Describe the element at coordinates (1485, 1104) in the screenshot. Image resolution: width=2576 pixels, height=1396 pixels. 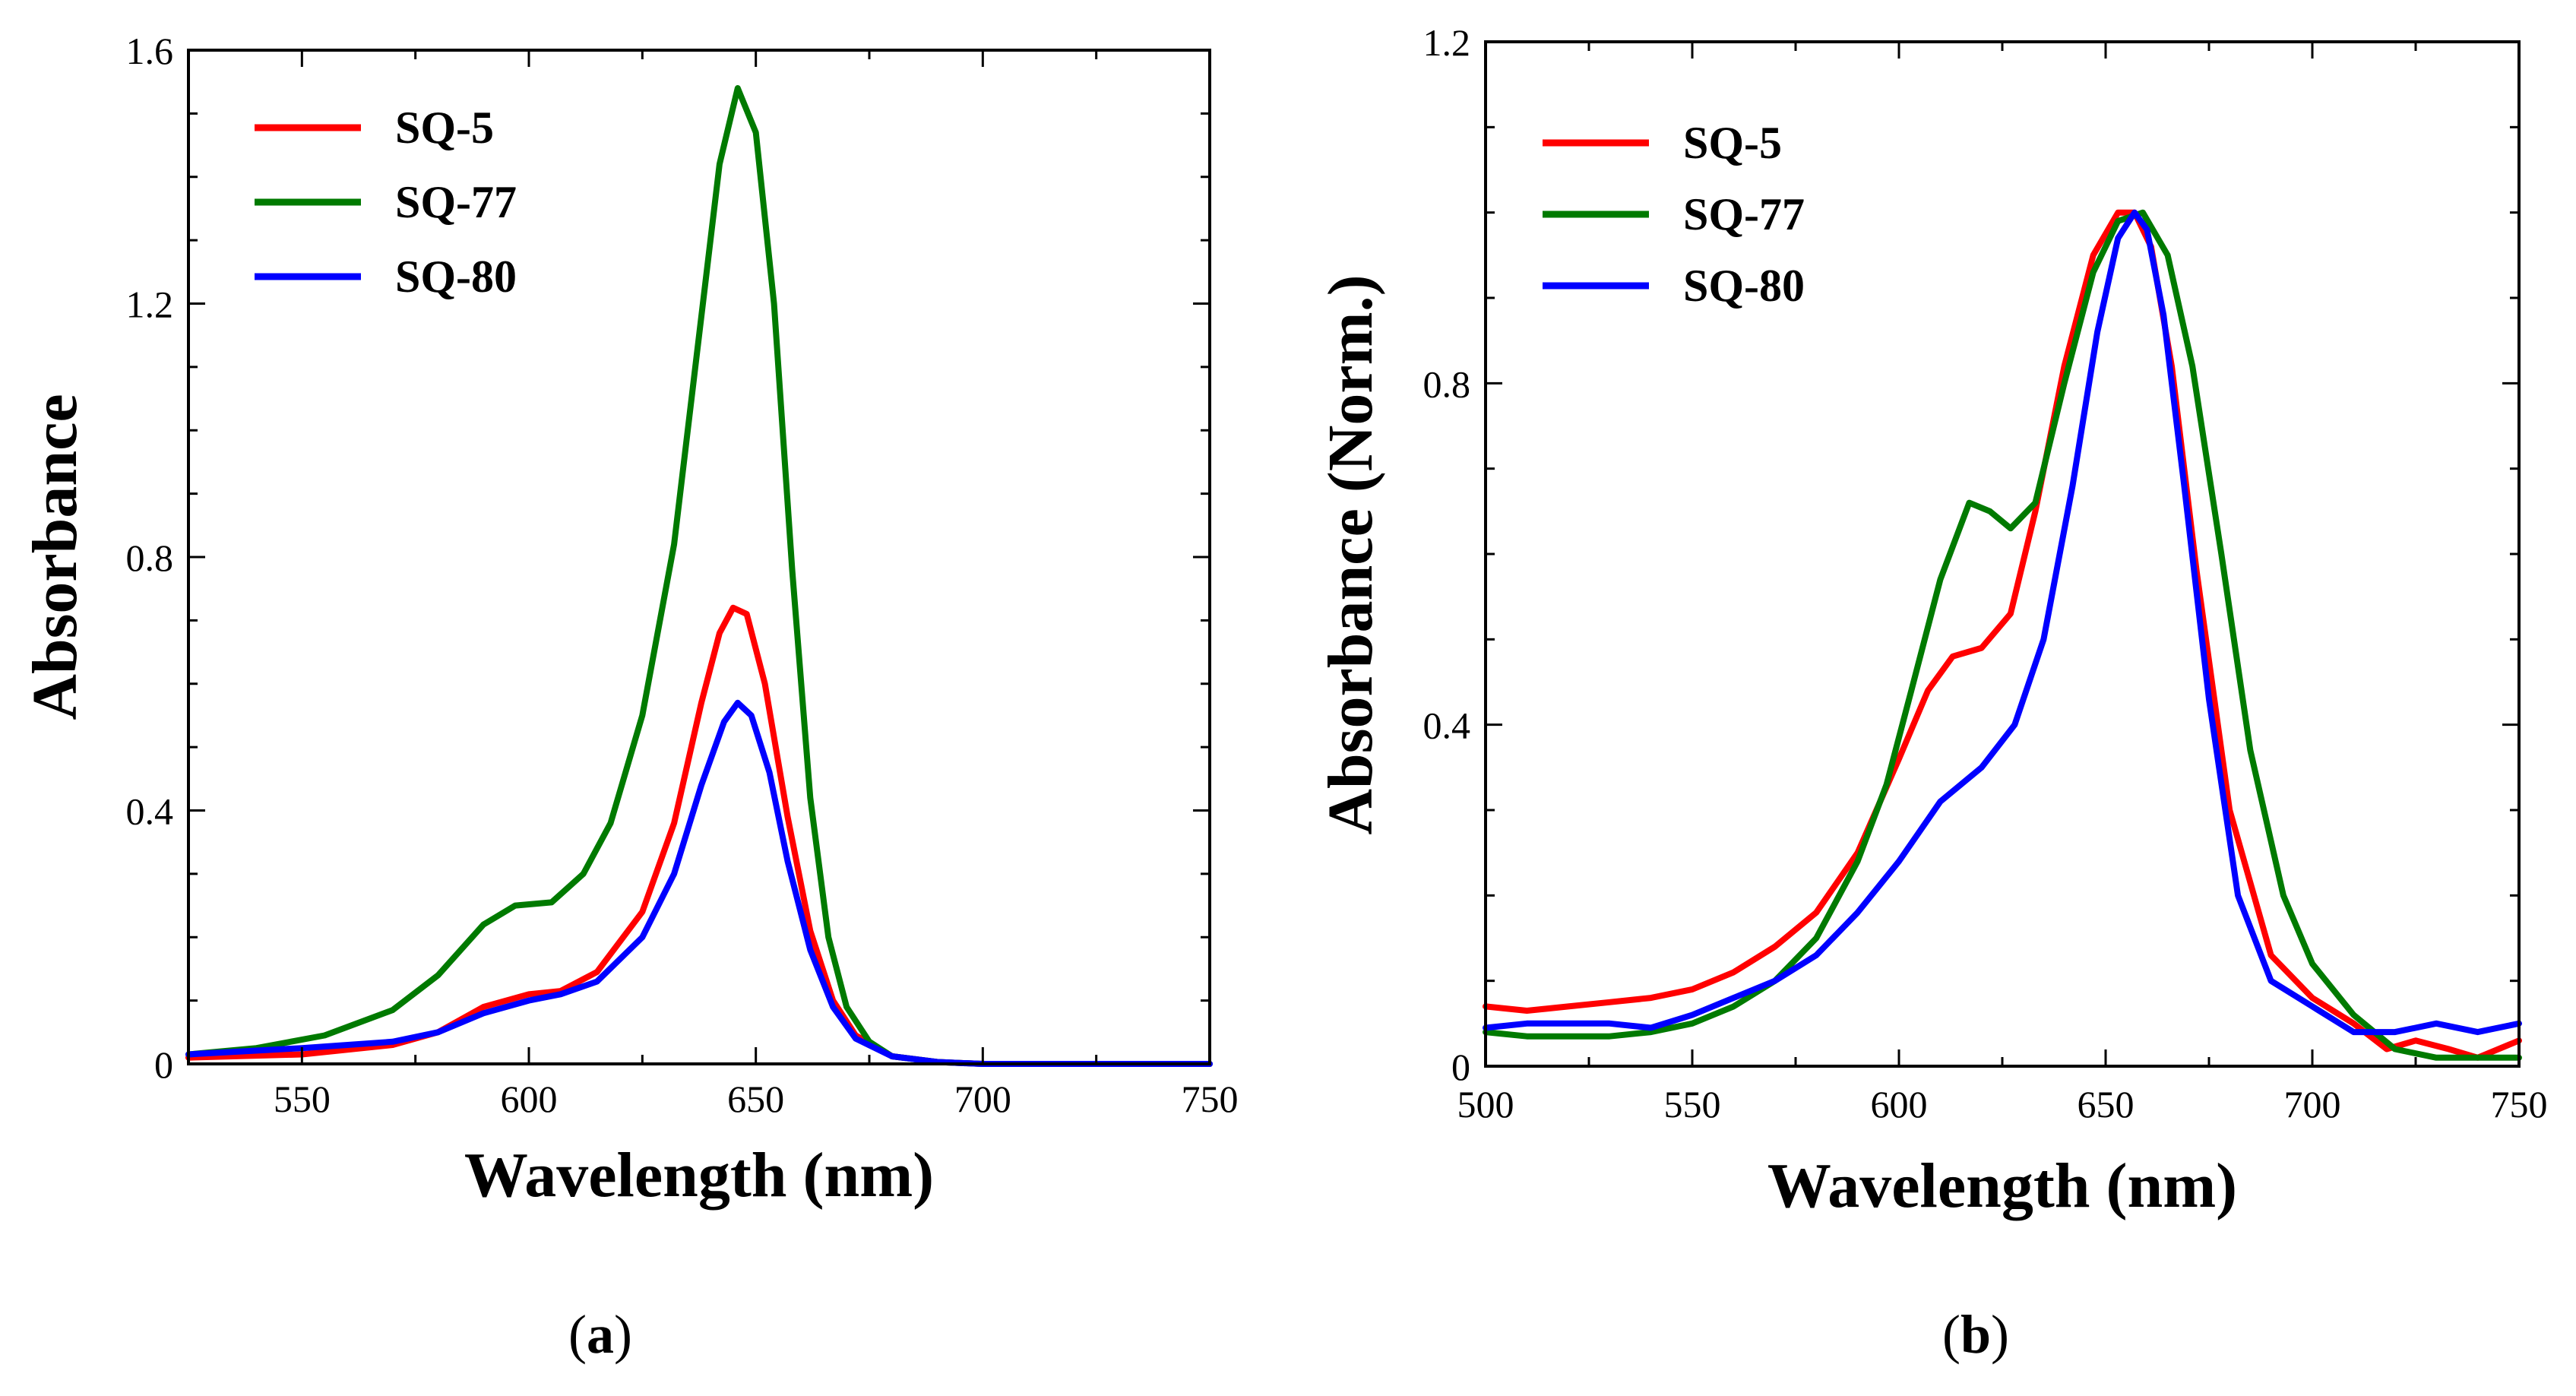
I see `panel-b-x-tick-label: 500` at that location.